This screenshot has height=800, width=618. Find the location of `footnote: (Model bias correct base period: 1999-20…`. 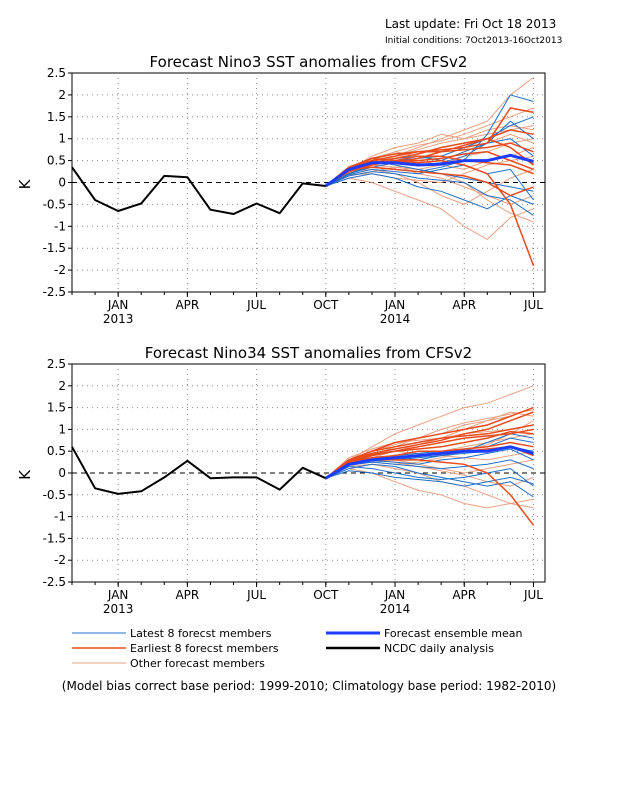

footnote: (Model bias correct base period: 1999-20… is located at coordinates (309, 686).